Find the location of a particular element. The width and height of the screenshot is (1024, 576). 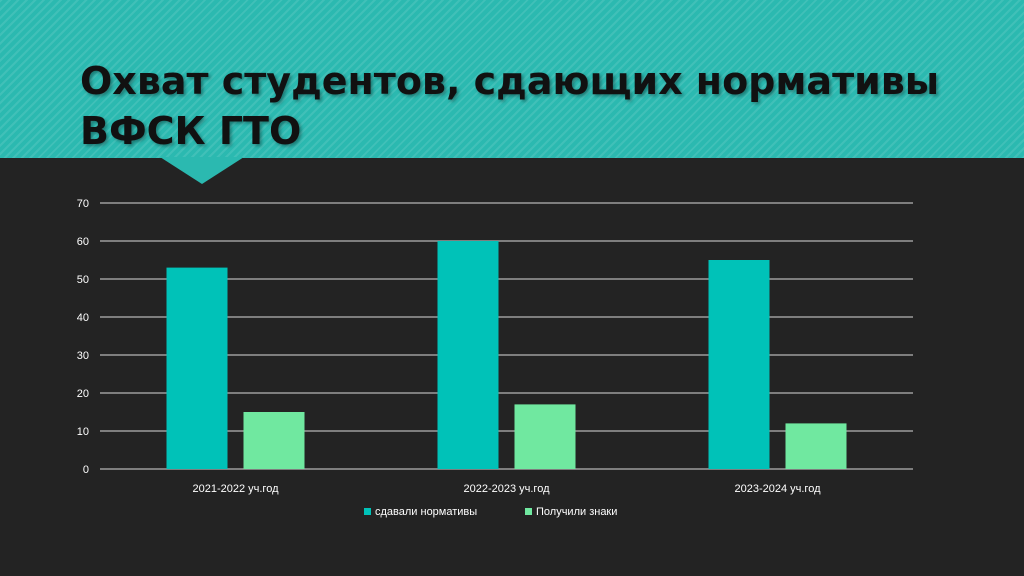

y-tick-label: 10 is located at coordinates (83, 432).